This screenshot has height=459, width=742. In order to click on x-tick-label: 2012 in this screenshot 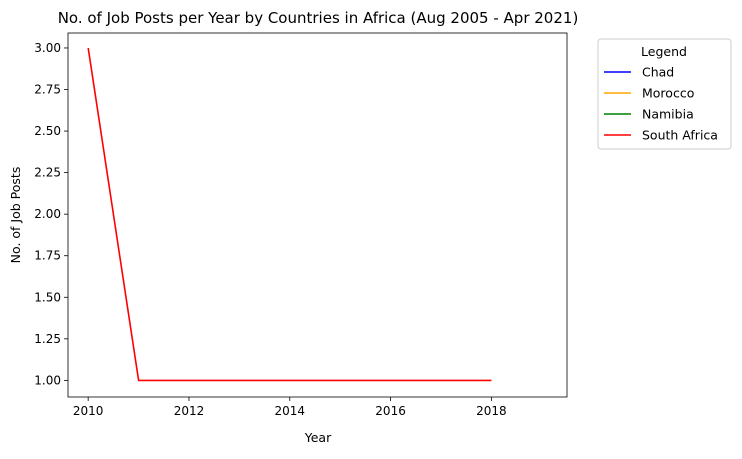, I will do `click(189, 411)`.